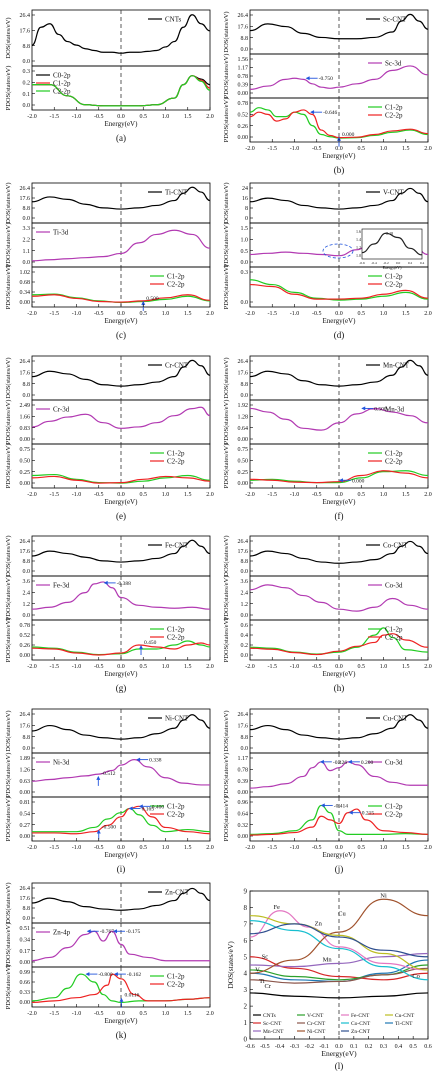  What do you see at coordinates (392, 267) in the screenshot?
I see `inset-x-label: Energy(eV)` at bounding box center [392, 267].